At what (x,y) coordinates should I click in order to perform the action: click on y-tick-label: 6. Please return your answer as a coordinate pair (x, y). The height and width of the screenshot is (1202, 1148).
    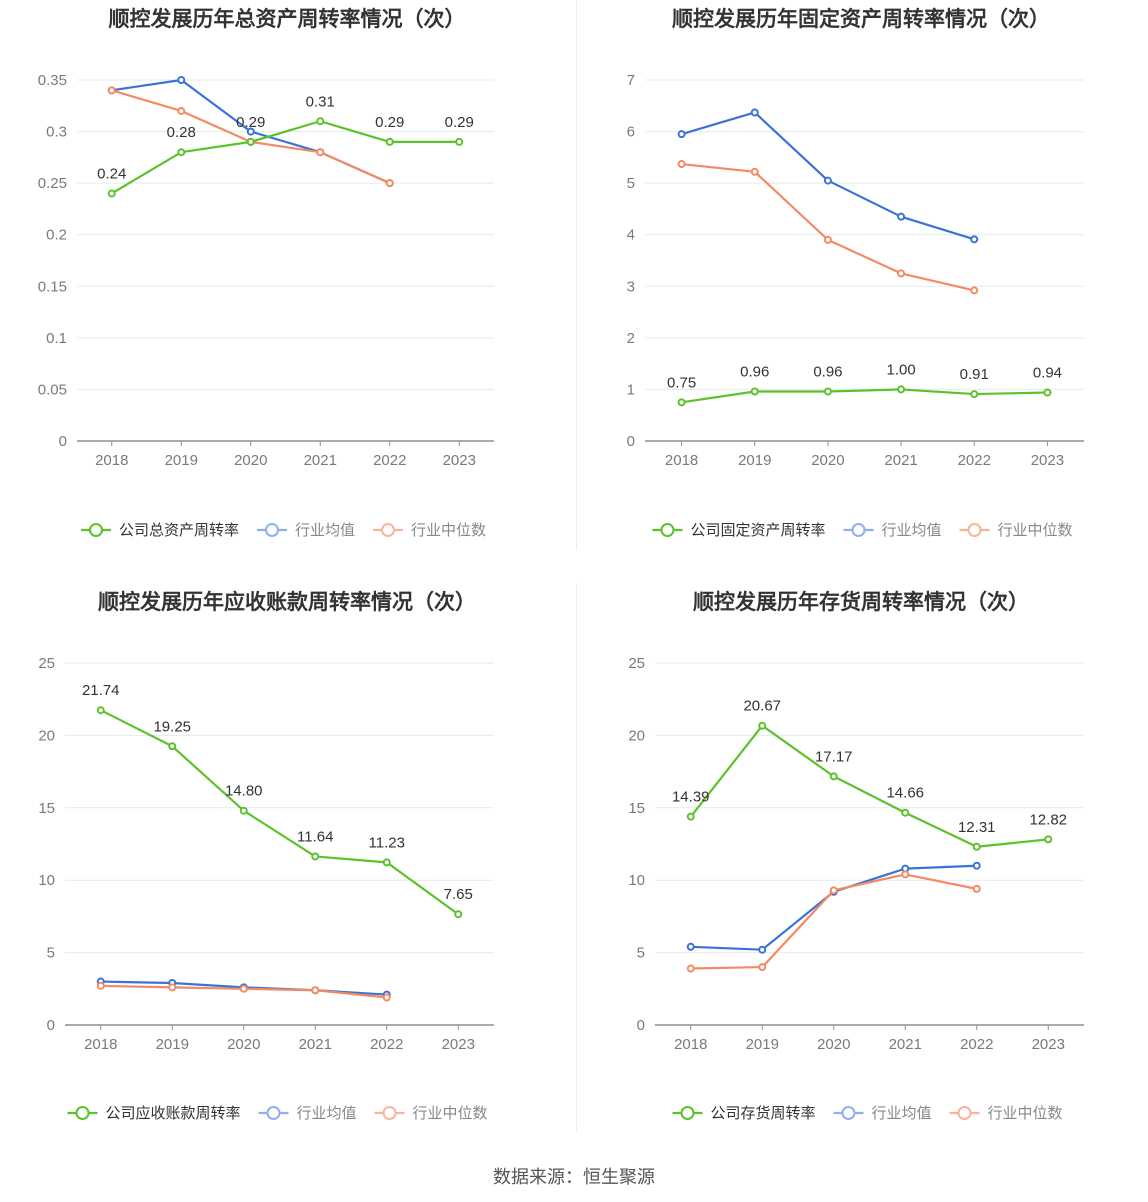
    Looking at the image, I should click on (631, 132).